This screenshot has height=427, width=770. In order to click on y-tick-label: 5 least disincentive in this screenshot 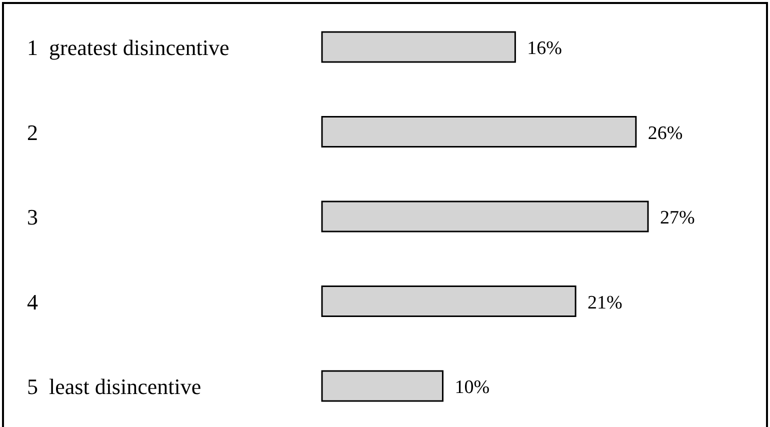, I will do `click(114, 386)`.